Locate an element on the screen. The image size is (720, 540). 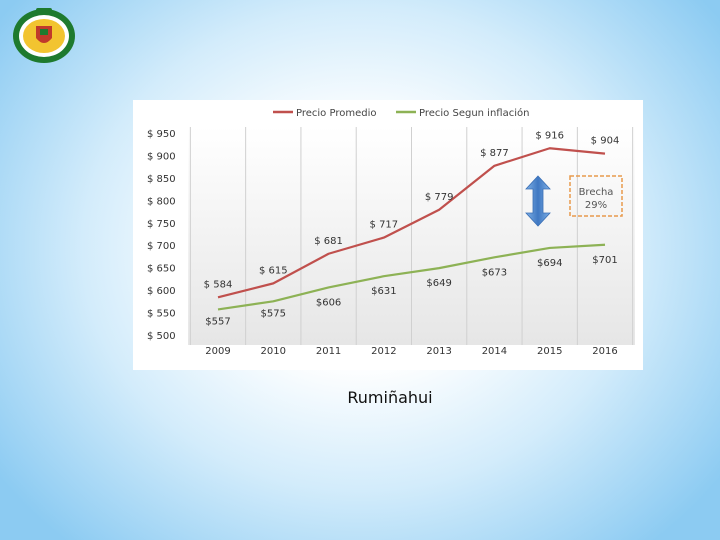
data-label: $ 877 is located at coordinates (494, 153).